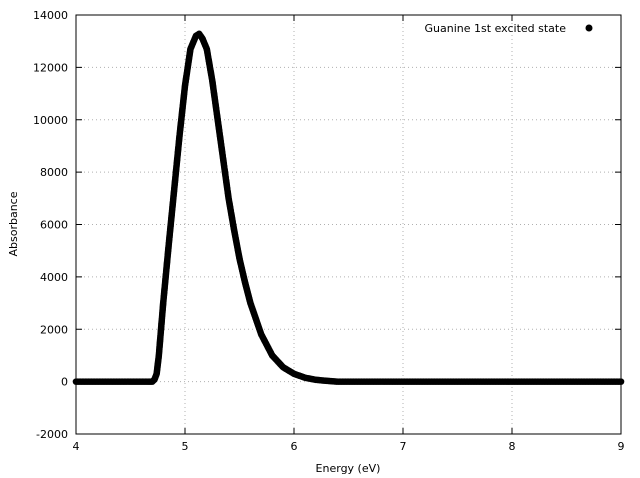 The image size is (640, 478). I want to click on y-tick-label: 0, so click(64, 382).